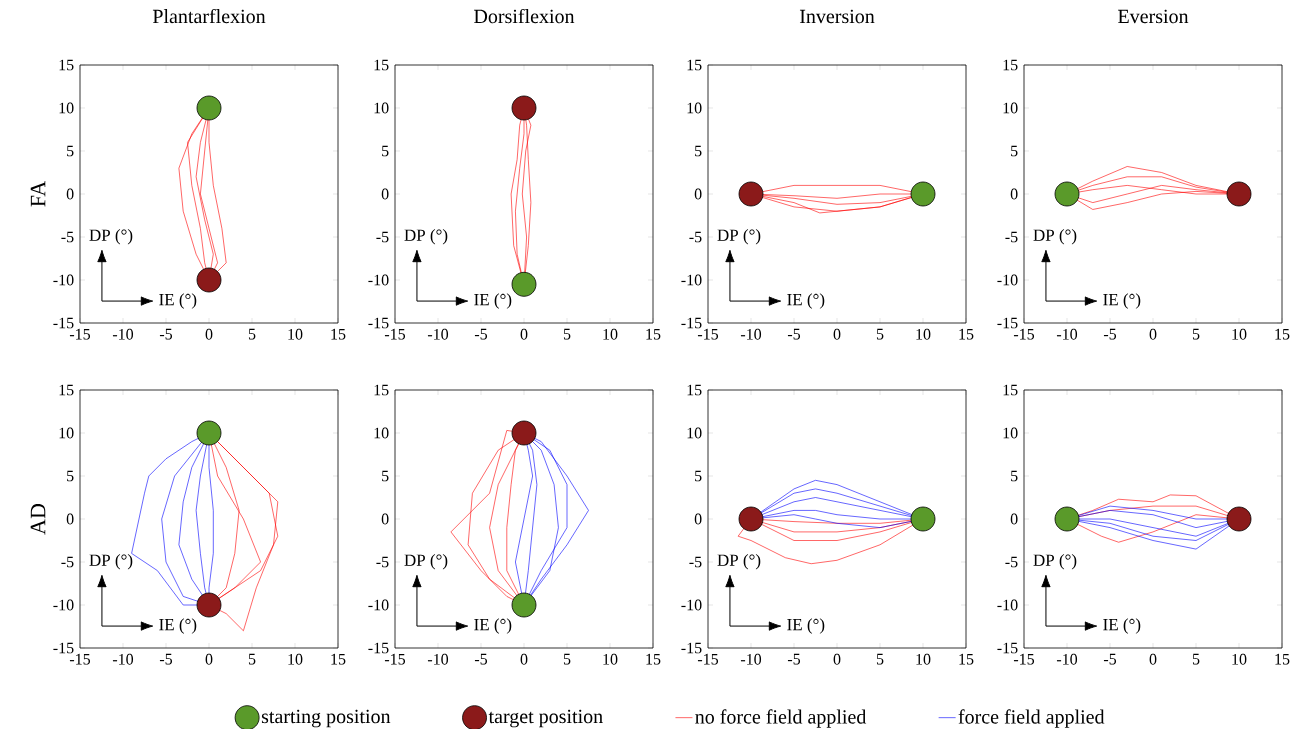  What do you see at coordinates (545, 718) in the screenshot?
I see `legend-label: target position` at bounding box center [545, 718].